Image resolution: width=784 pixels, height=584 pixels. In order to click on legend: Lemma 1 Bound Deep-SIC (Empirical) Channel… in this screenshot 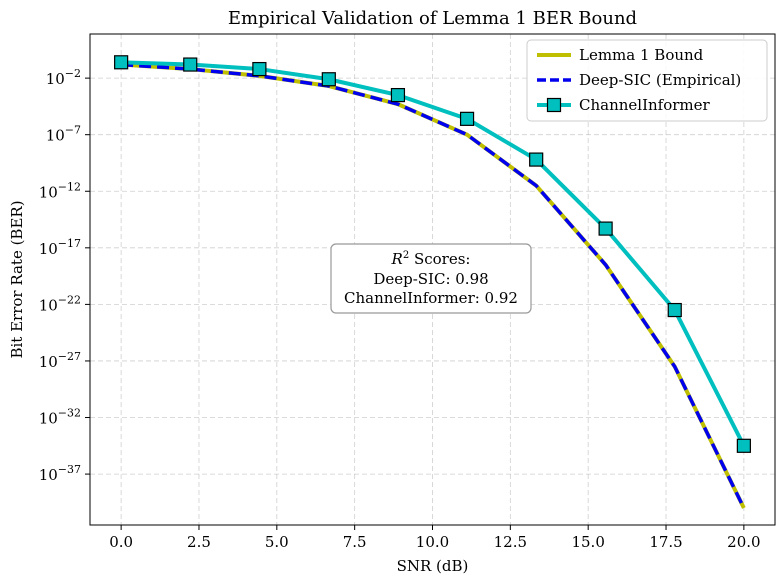, I will do `click(647, 80)`.